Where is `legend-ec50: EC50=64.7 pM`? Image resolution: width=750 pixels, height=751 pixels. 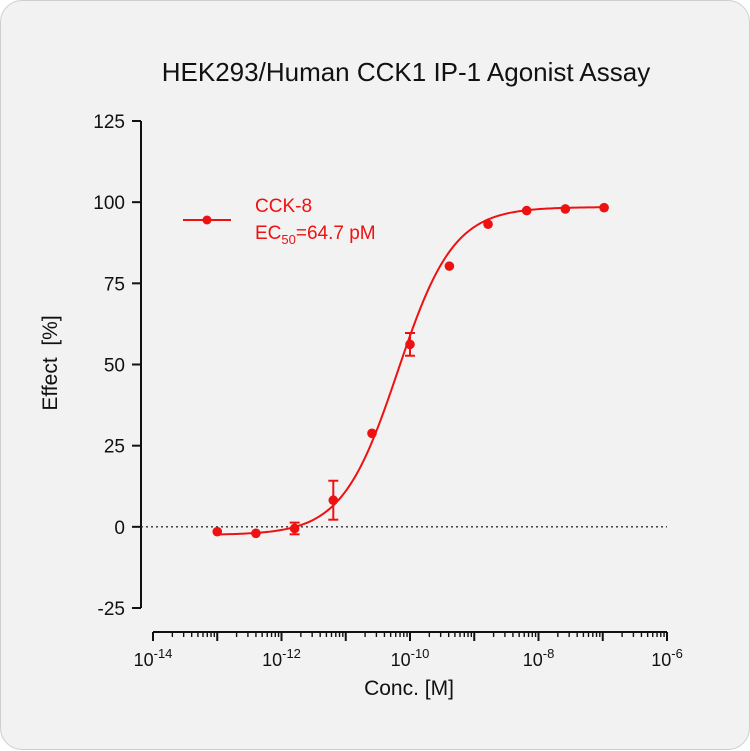
legend-ec50: EC50=64.7 pM is located at coordinates (315, 235).